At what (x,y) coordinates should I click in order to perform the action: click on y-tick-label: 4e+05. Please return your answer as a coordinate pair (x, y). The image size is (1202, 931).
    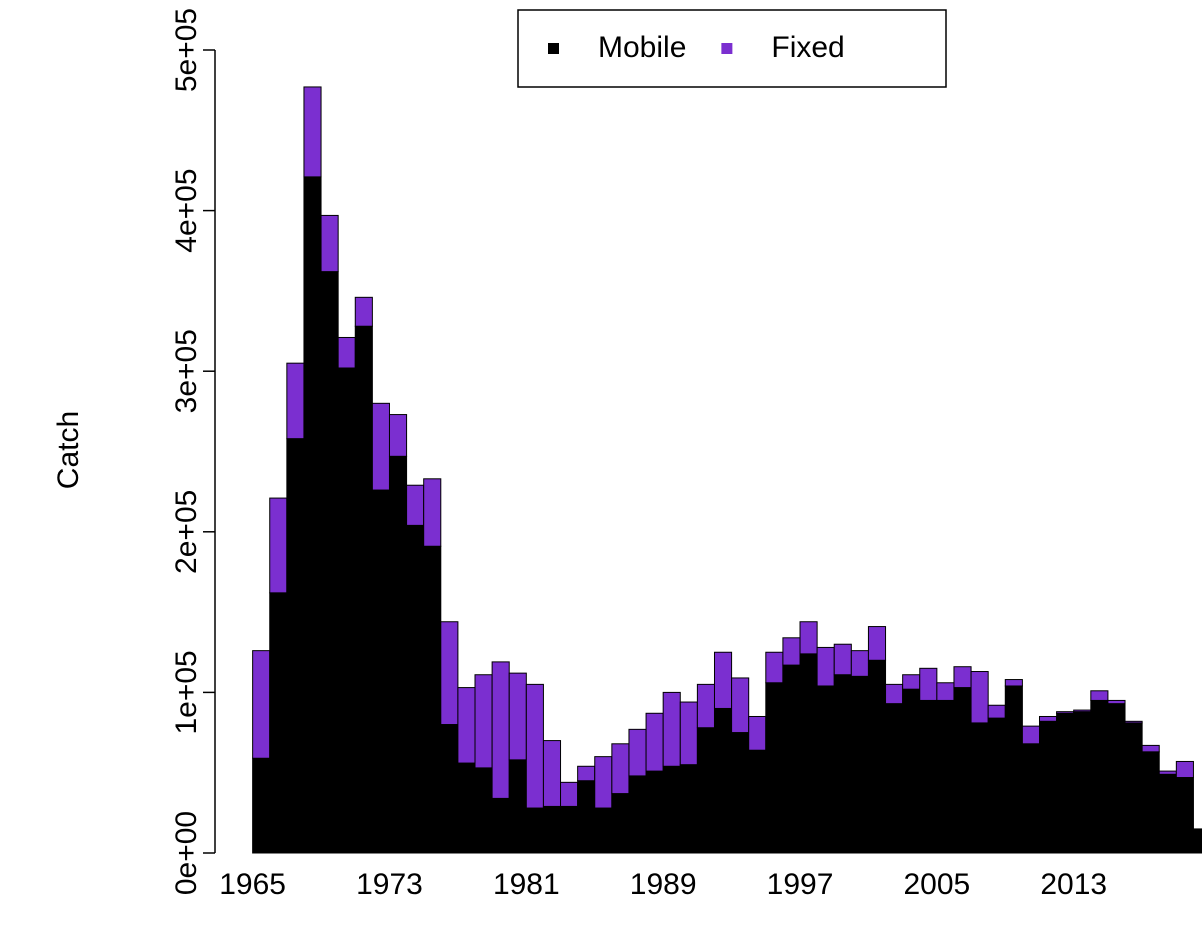
    Looking at the image, I should click on (186, 210).